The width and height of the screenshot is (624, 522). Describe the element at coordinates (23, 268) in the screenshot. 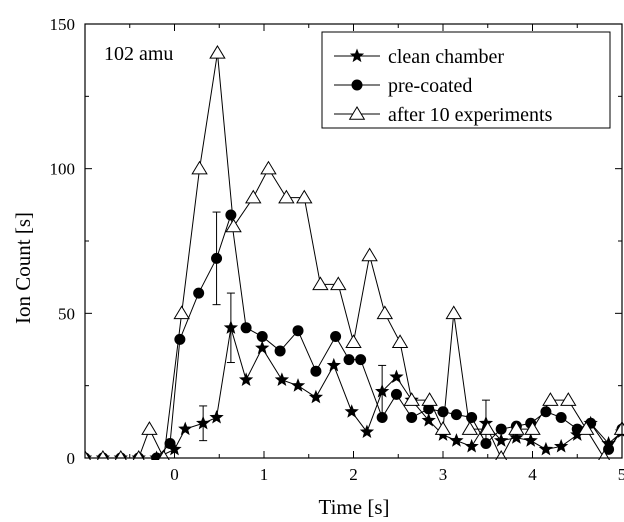

I see `y-axis-title: Ion Count [s]` at that location.